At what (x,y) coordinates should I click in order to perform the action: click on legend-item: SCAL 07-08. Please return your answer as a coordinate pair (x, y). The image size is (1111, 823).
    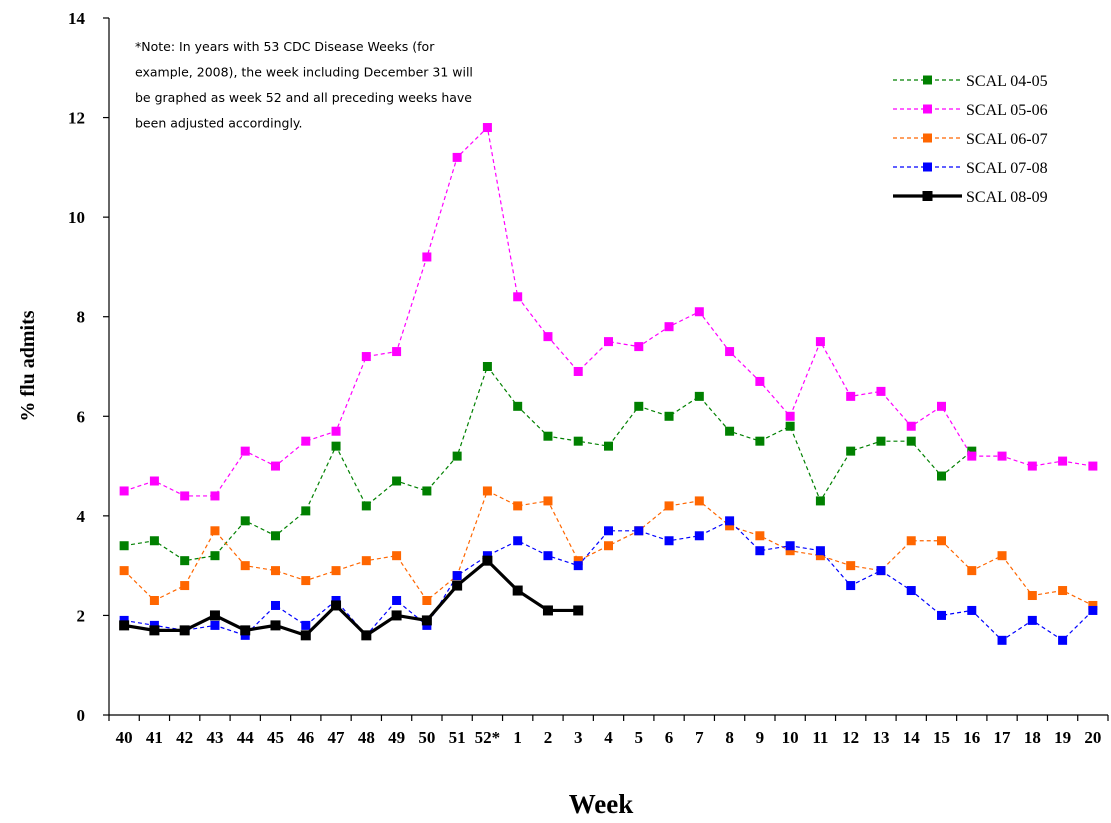
    Looking at the image, I should click on (970, 168).